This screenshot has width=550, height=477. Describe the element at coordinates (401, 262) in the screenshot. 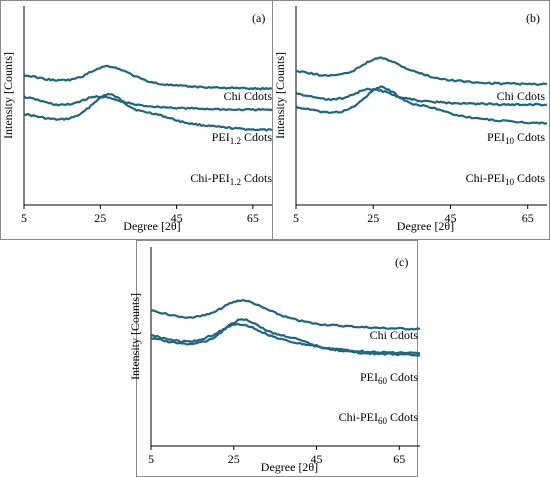

I see `panel-label: (c)` at that location.